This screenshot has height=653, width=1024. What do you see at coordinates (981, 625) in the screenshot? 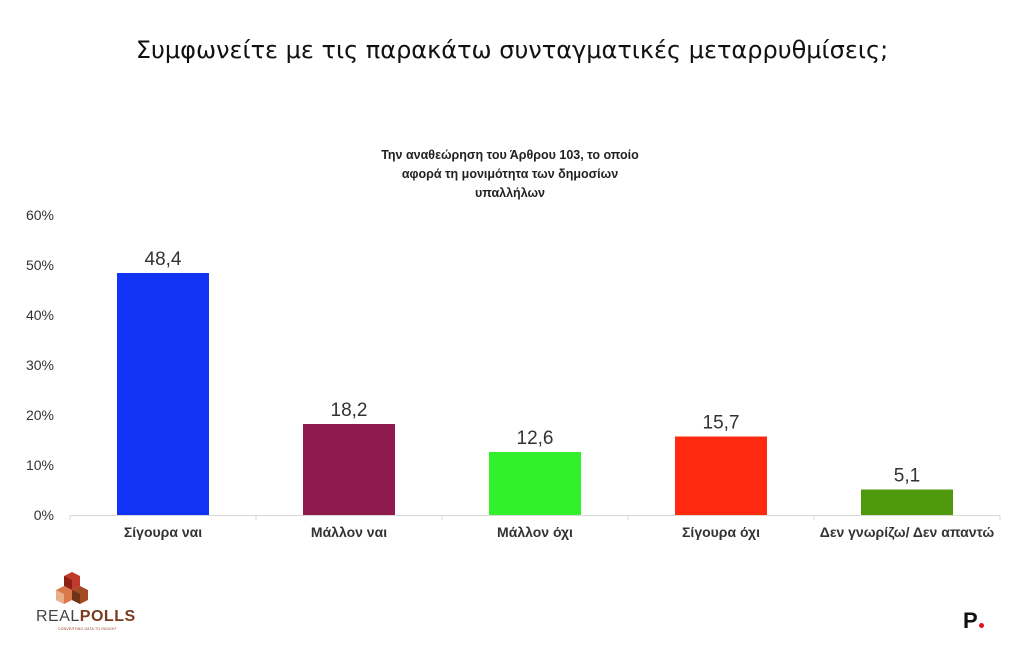
I see `brand-dot-icon` at bounding box center [981, 625].